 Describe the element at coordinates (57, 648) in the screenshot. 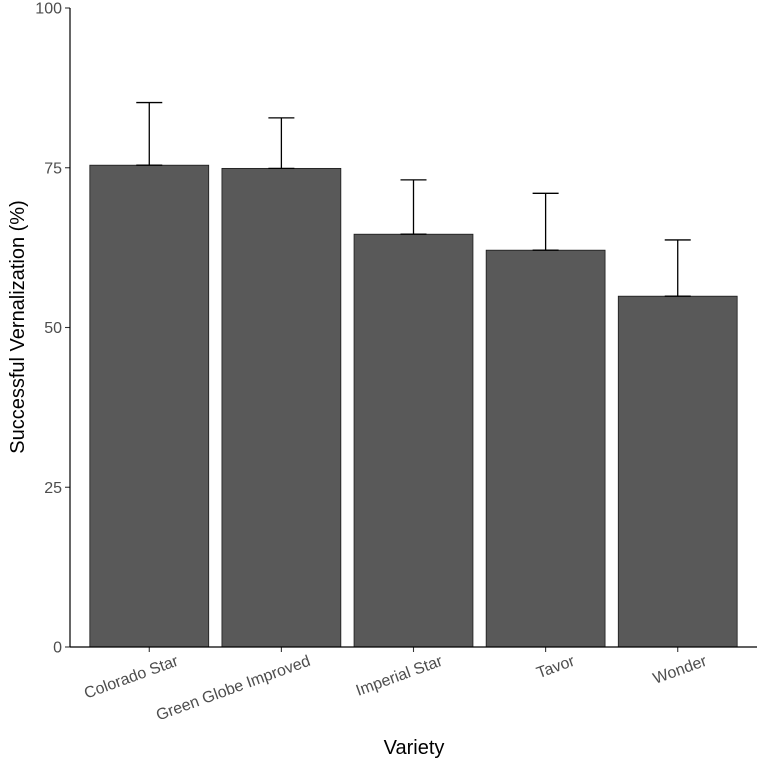

I see `y-tick-label: 0` at that location.